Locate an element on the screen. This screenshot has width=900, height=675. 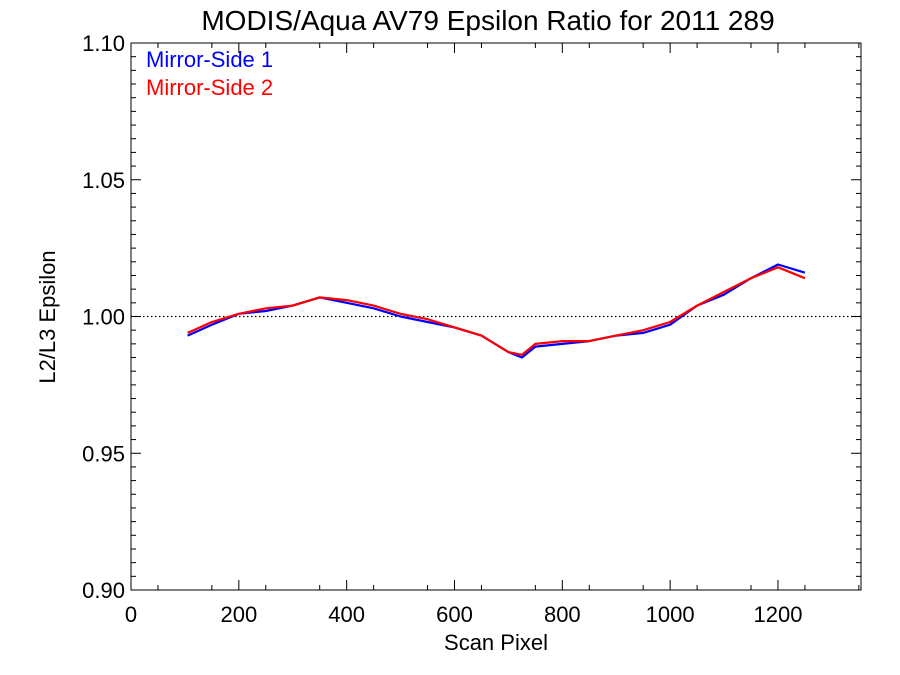
y-tick-label: 0.90 is located at coordinates (103, 590).